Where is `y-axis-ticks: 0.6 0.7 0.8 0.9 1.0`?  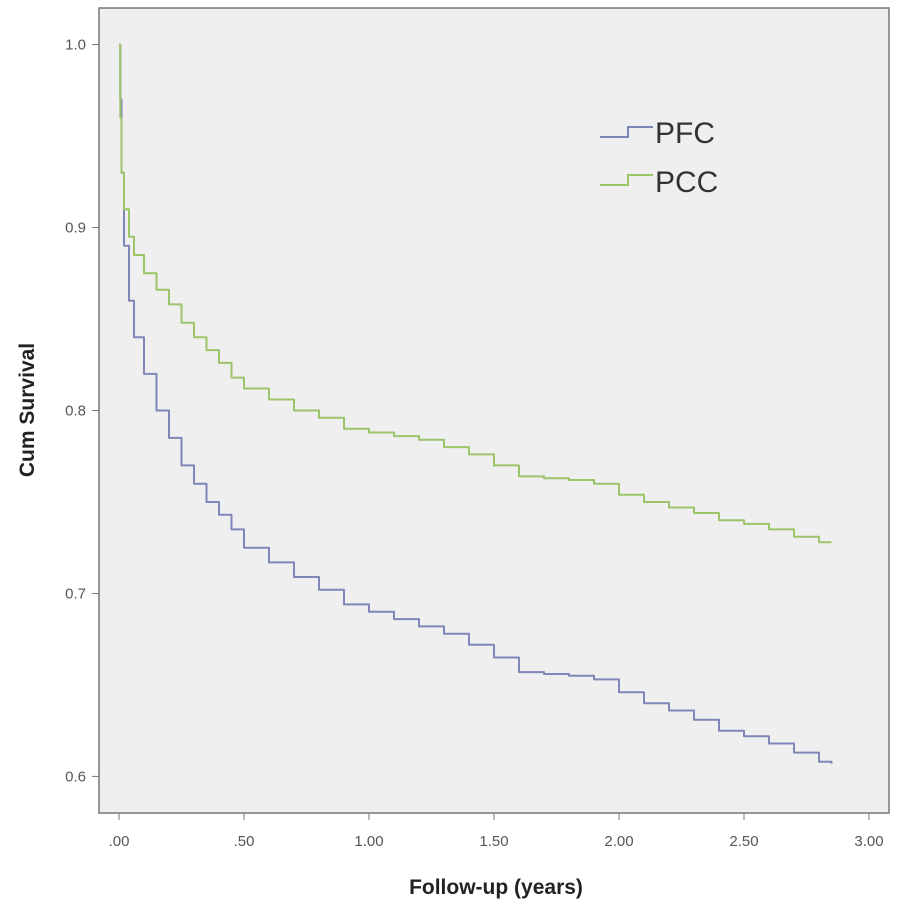 y-axis-ticks: 0.6 0.7 0.8 0.9 1.0 is located at coordinates (82, 411).